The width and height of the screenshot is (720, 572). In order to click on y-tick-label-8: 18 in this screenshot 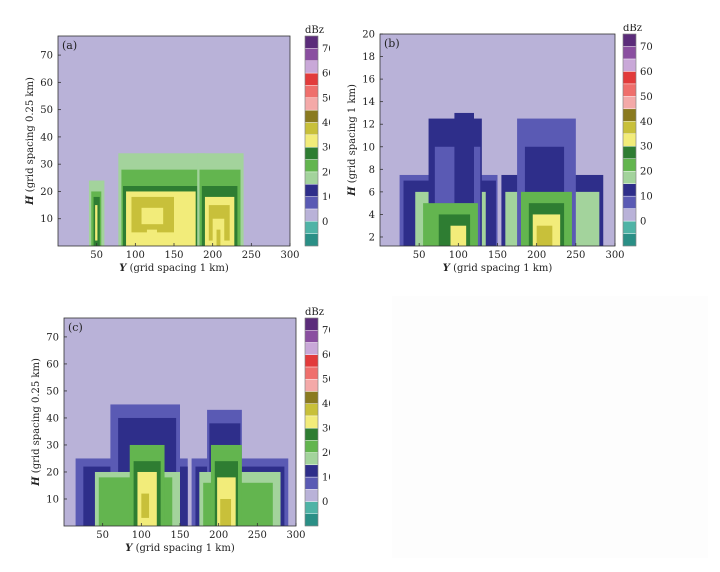, I will do `click(368, 57)`.